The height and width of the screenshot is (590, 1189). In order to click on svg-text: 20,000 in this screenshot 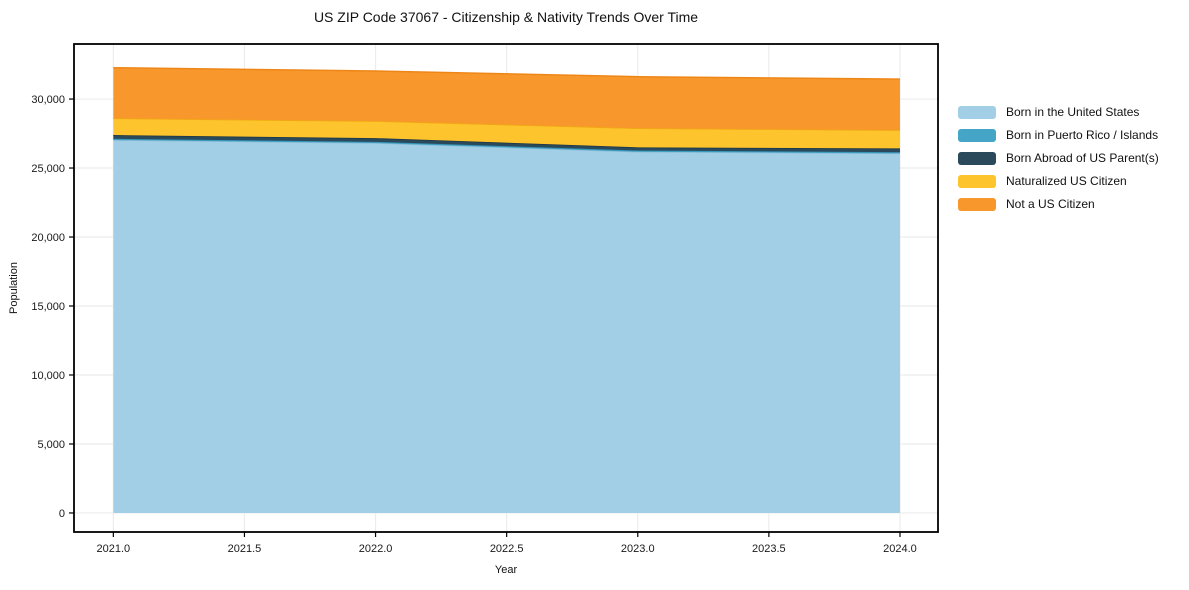, I will do `click(48, 238)`.